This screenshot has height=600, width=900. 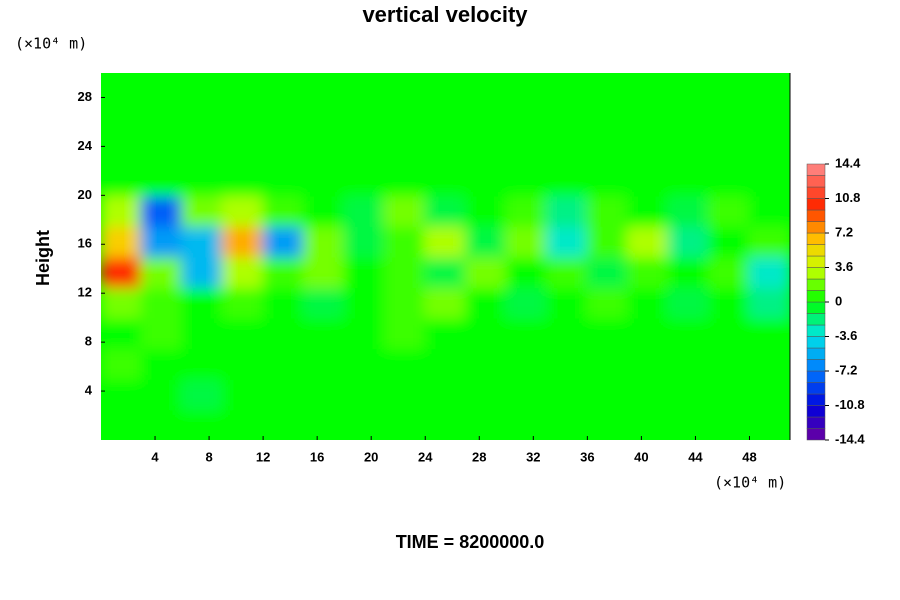 I want to click on x-unit: (×10⁴ m), so click(x=750, y=483).